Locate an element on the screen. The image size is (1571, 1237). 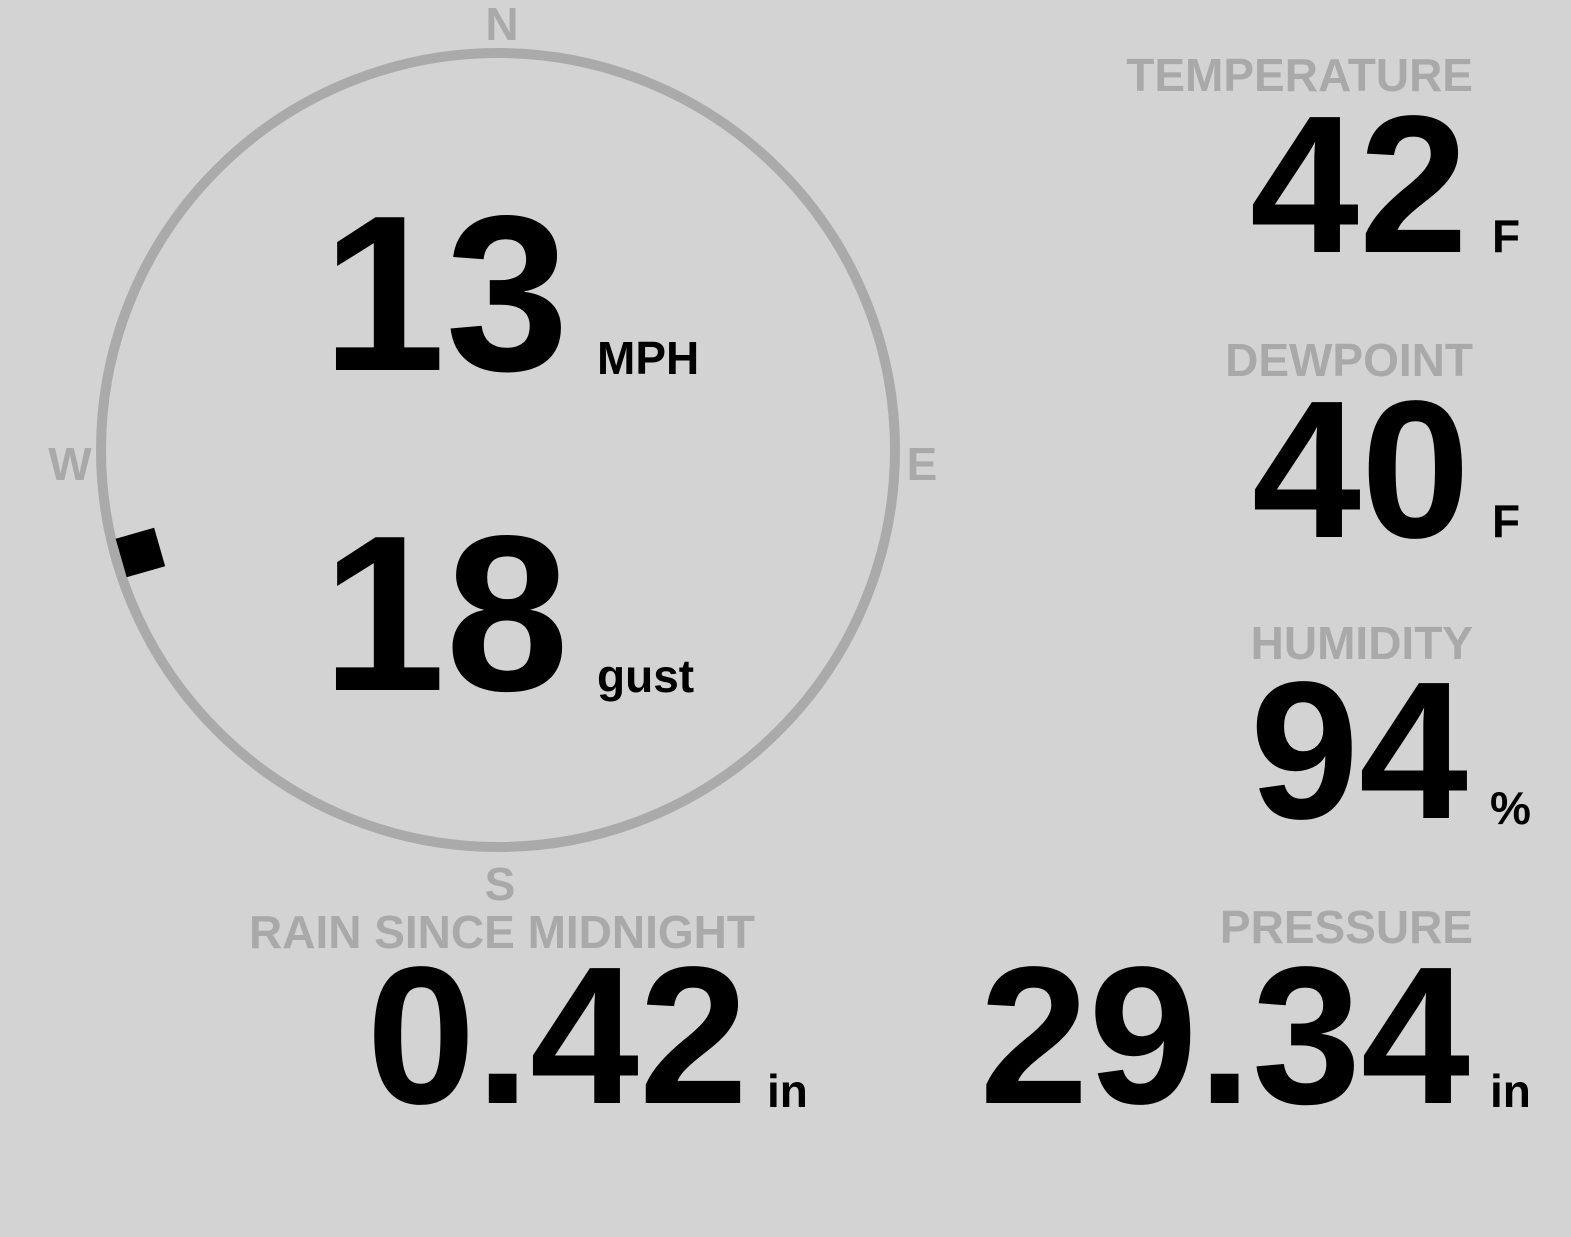
pressure-panel: PRESSURE 29.34 in is located at coordinates (1255, 1023).